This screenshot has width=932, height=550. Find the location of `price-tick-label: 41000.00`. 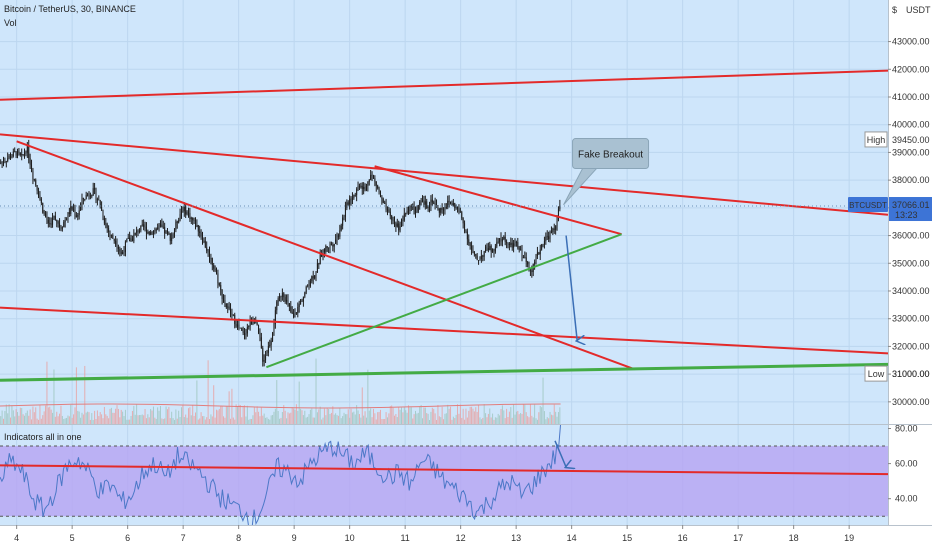

price-tick-label: 41000.00 is located at coordinates (911, 97).